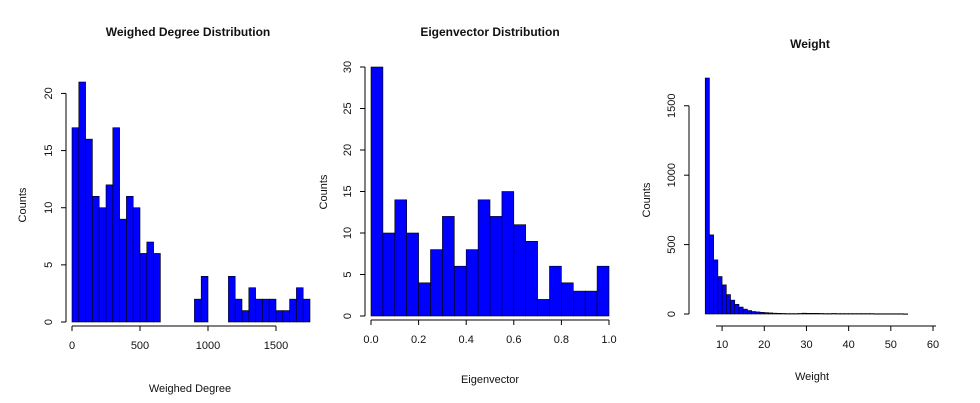  What do you see at coordinates (812, 377) in the screenshot?
I see `x-axis-label: Weight` at bounding box center [812, 377].